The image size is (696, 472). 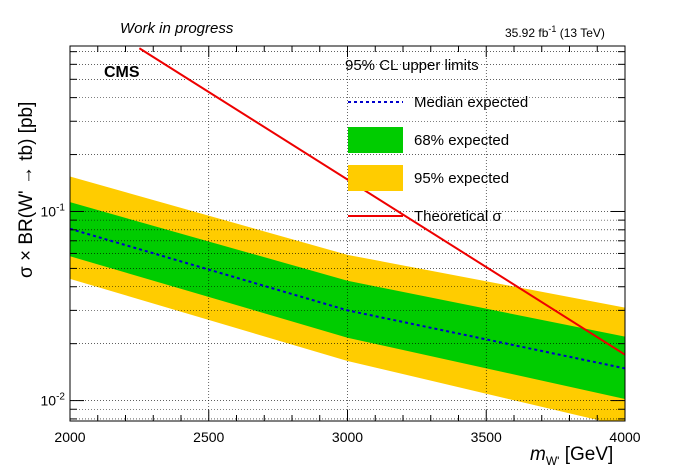 What do you see at coordinates (624, 437) in the screenshot?
I see `x-tick-label: 4000` at bounding box center [624, 437].